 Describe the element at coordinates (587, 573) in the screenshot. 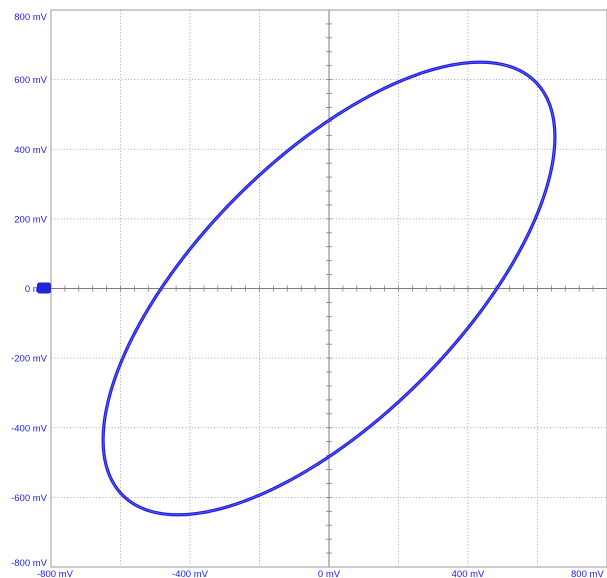

I see `x-tick-label: 800 mV` at that location.